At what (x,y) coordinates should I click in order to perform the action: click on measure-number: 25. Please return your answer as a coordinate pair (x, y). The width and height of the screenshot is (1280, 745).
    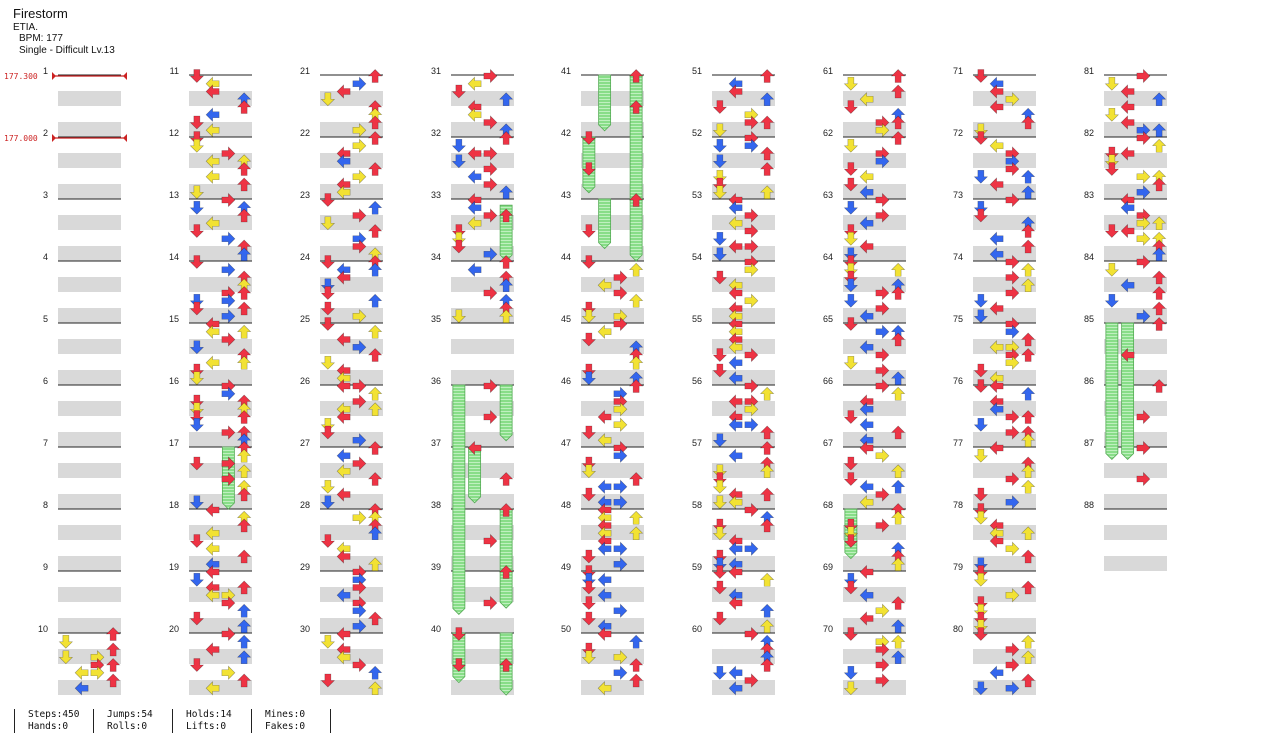
    Looking at the image, I should click on (305, 319).